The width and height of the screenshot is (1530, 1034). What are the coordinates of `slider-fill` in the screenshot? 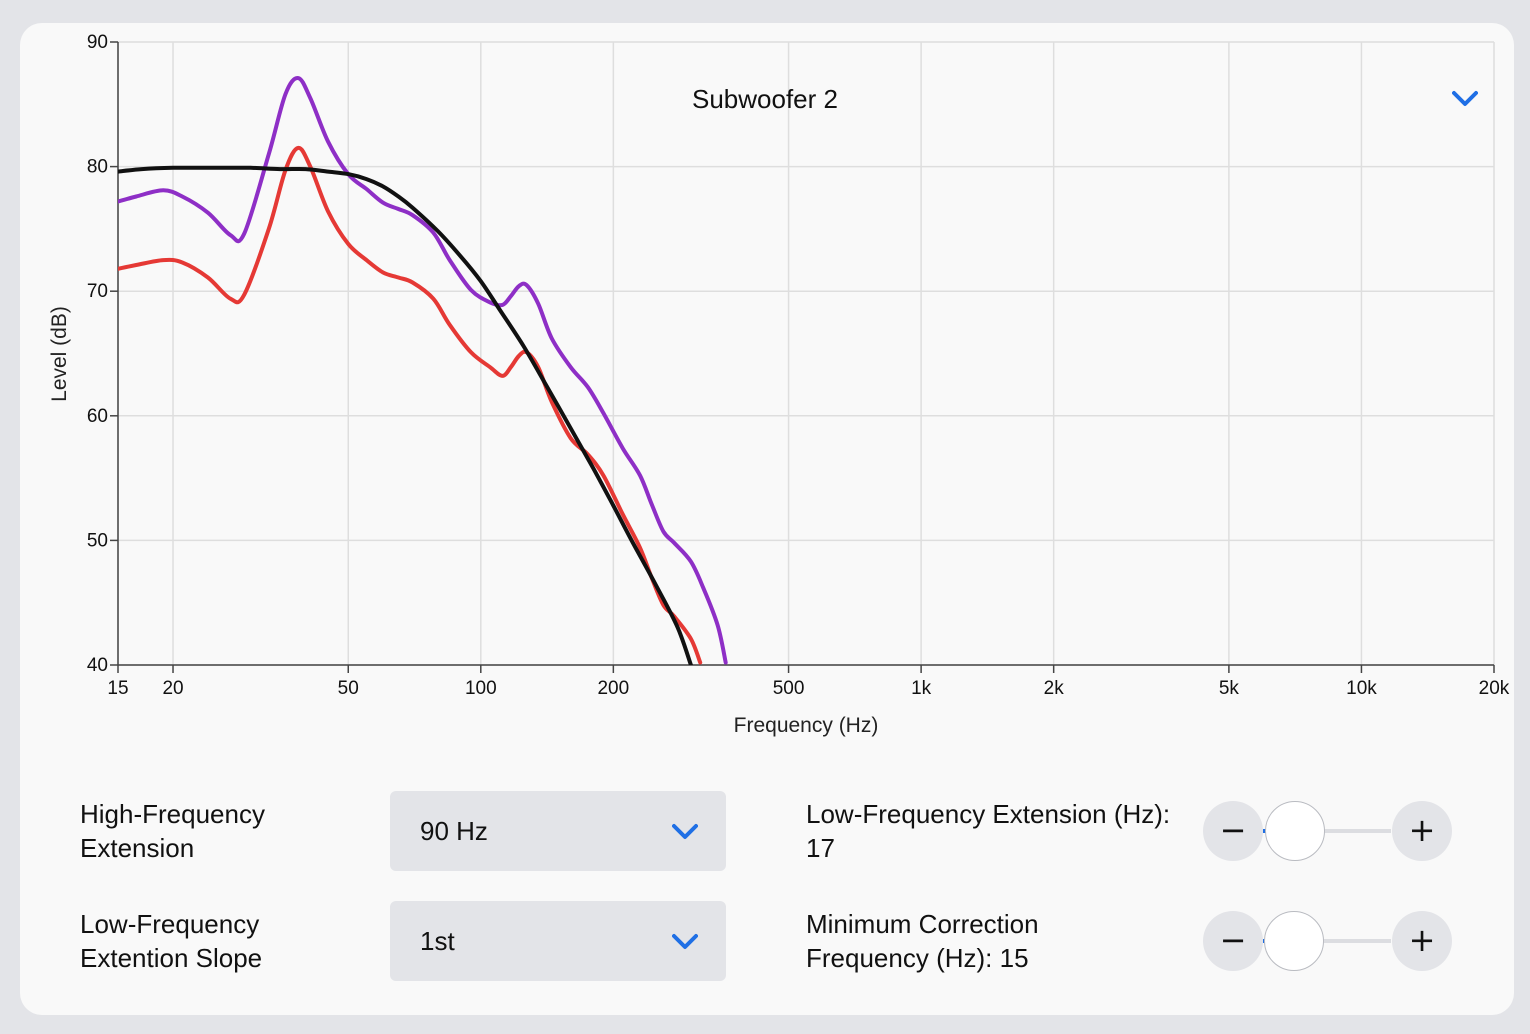 It's located at (1265, 831).